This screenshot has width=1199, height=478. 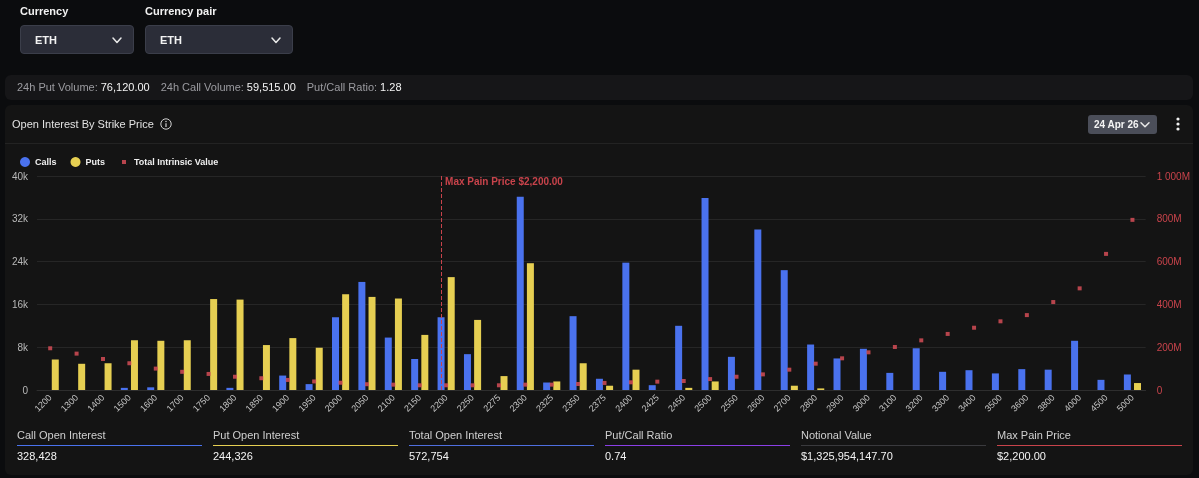 What do you see at coordinates (1122, 124) in the screenshot?
I see `dropdown-button: 24 Apr 26` at bounding box center [1122, 124].